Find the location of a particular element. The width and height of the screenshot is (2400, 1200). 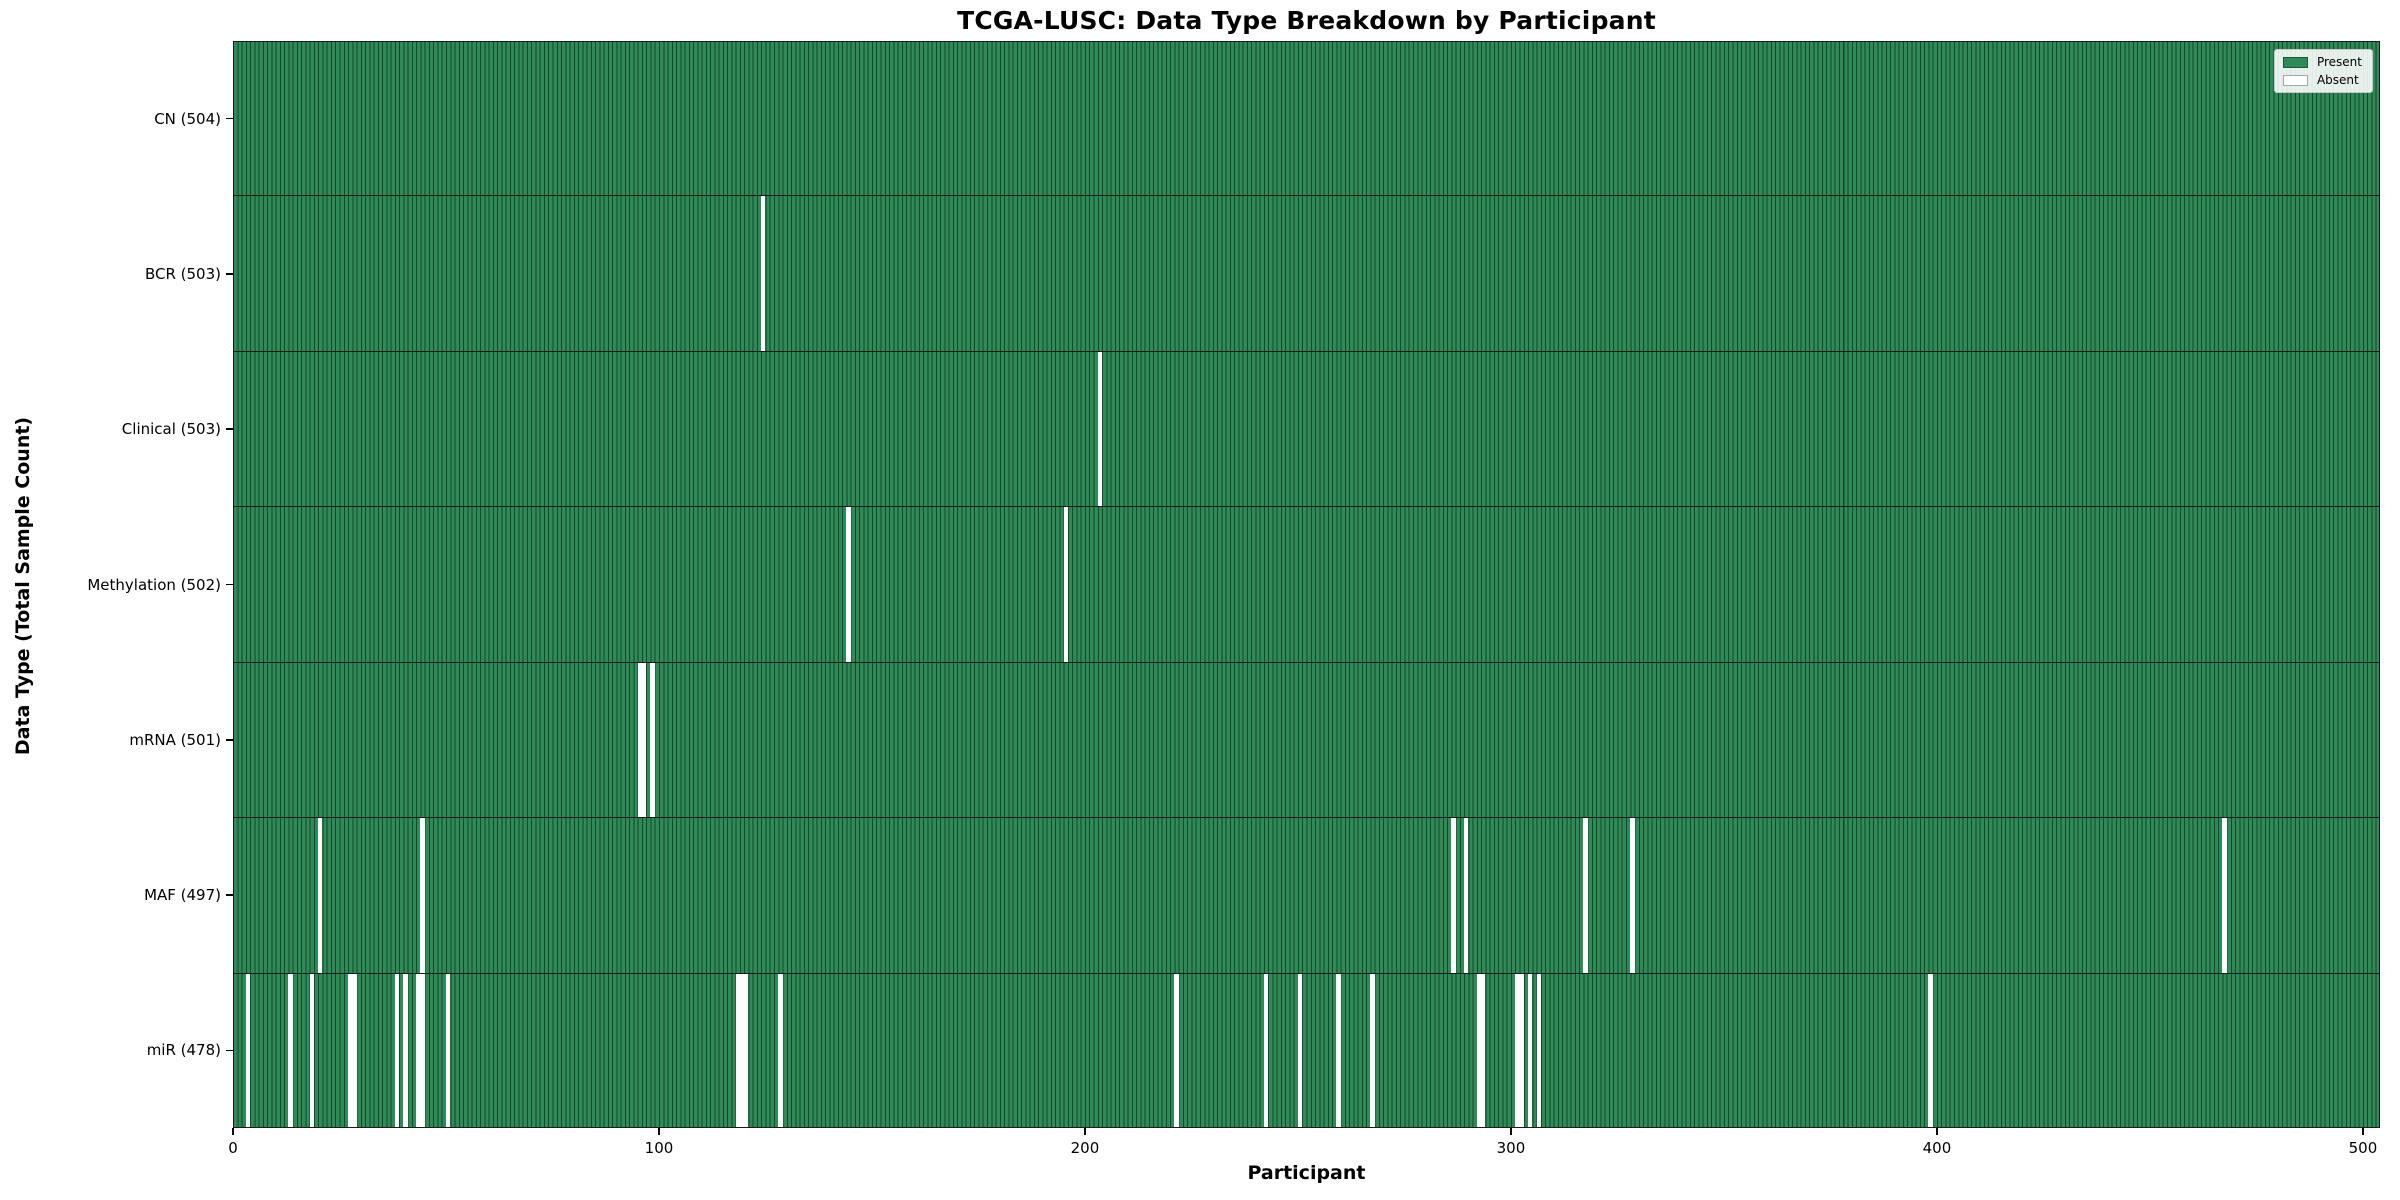

y-tick-label: MAF (497) is located at coordinates (182, 895).